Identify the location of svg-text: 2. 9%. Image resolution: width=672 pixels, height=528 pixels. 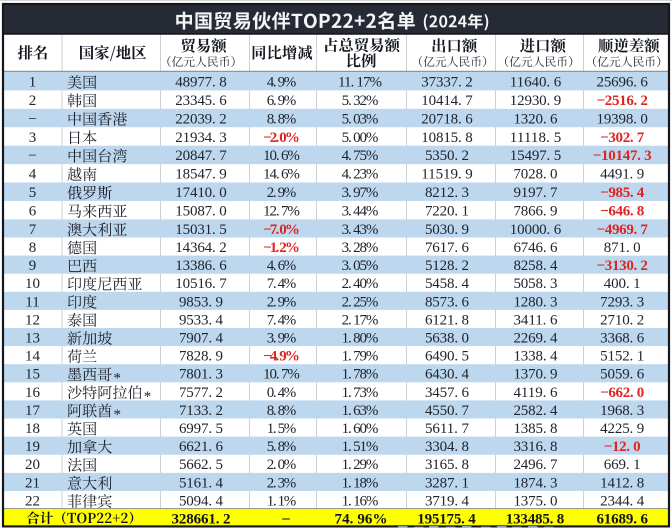
(281, 193).